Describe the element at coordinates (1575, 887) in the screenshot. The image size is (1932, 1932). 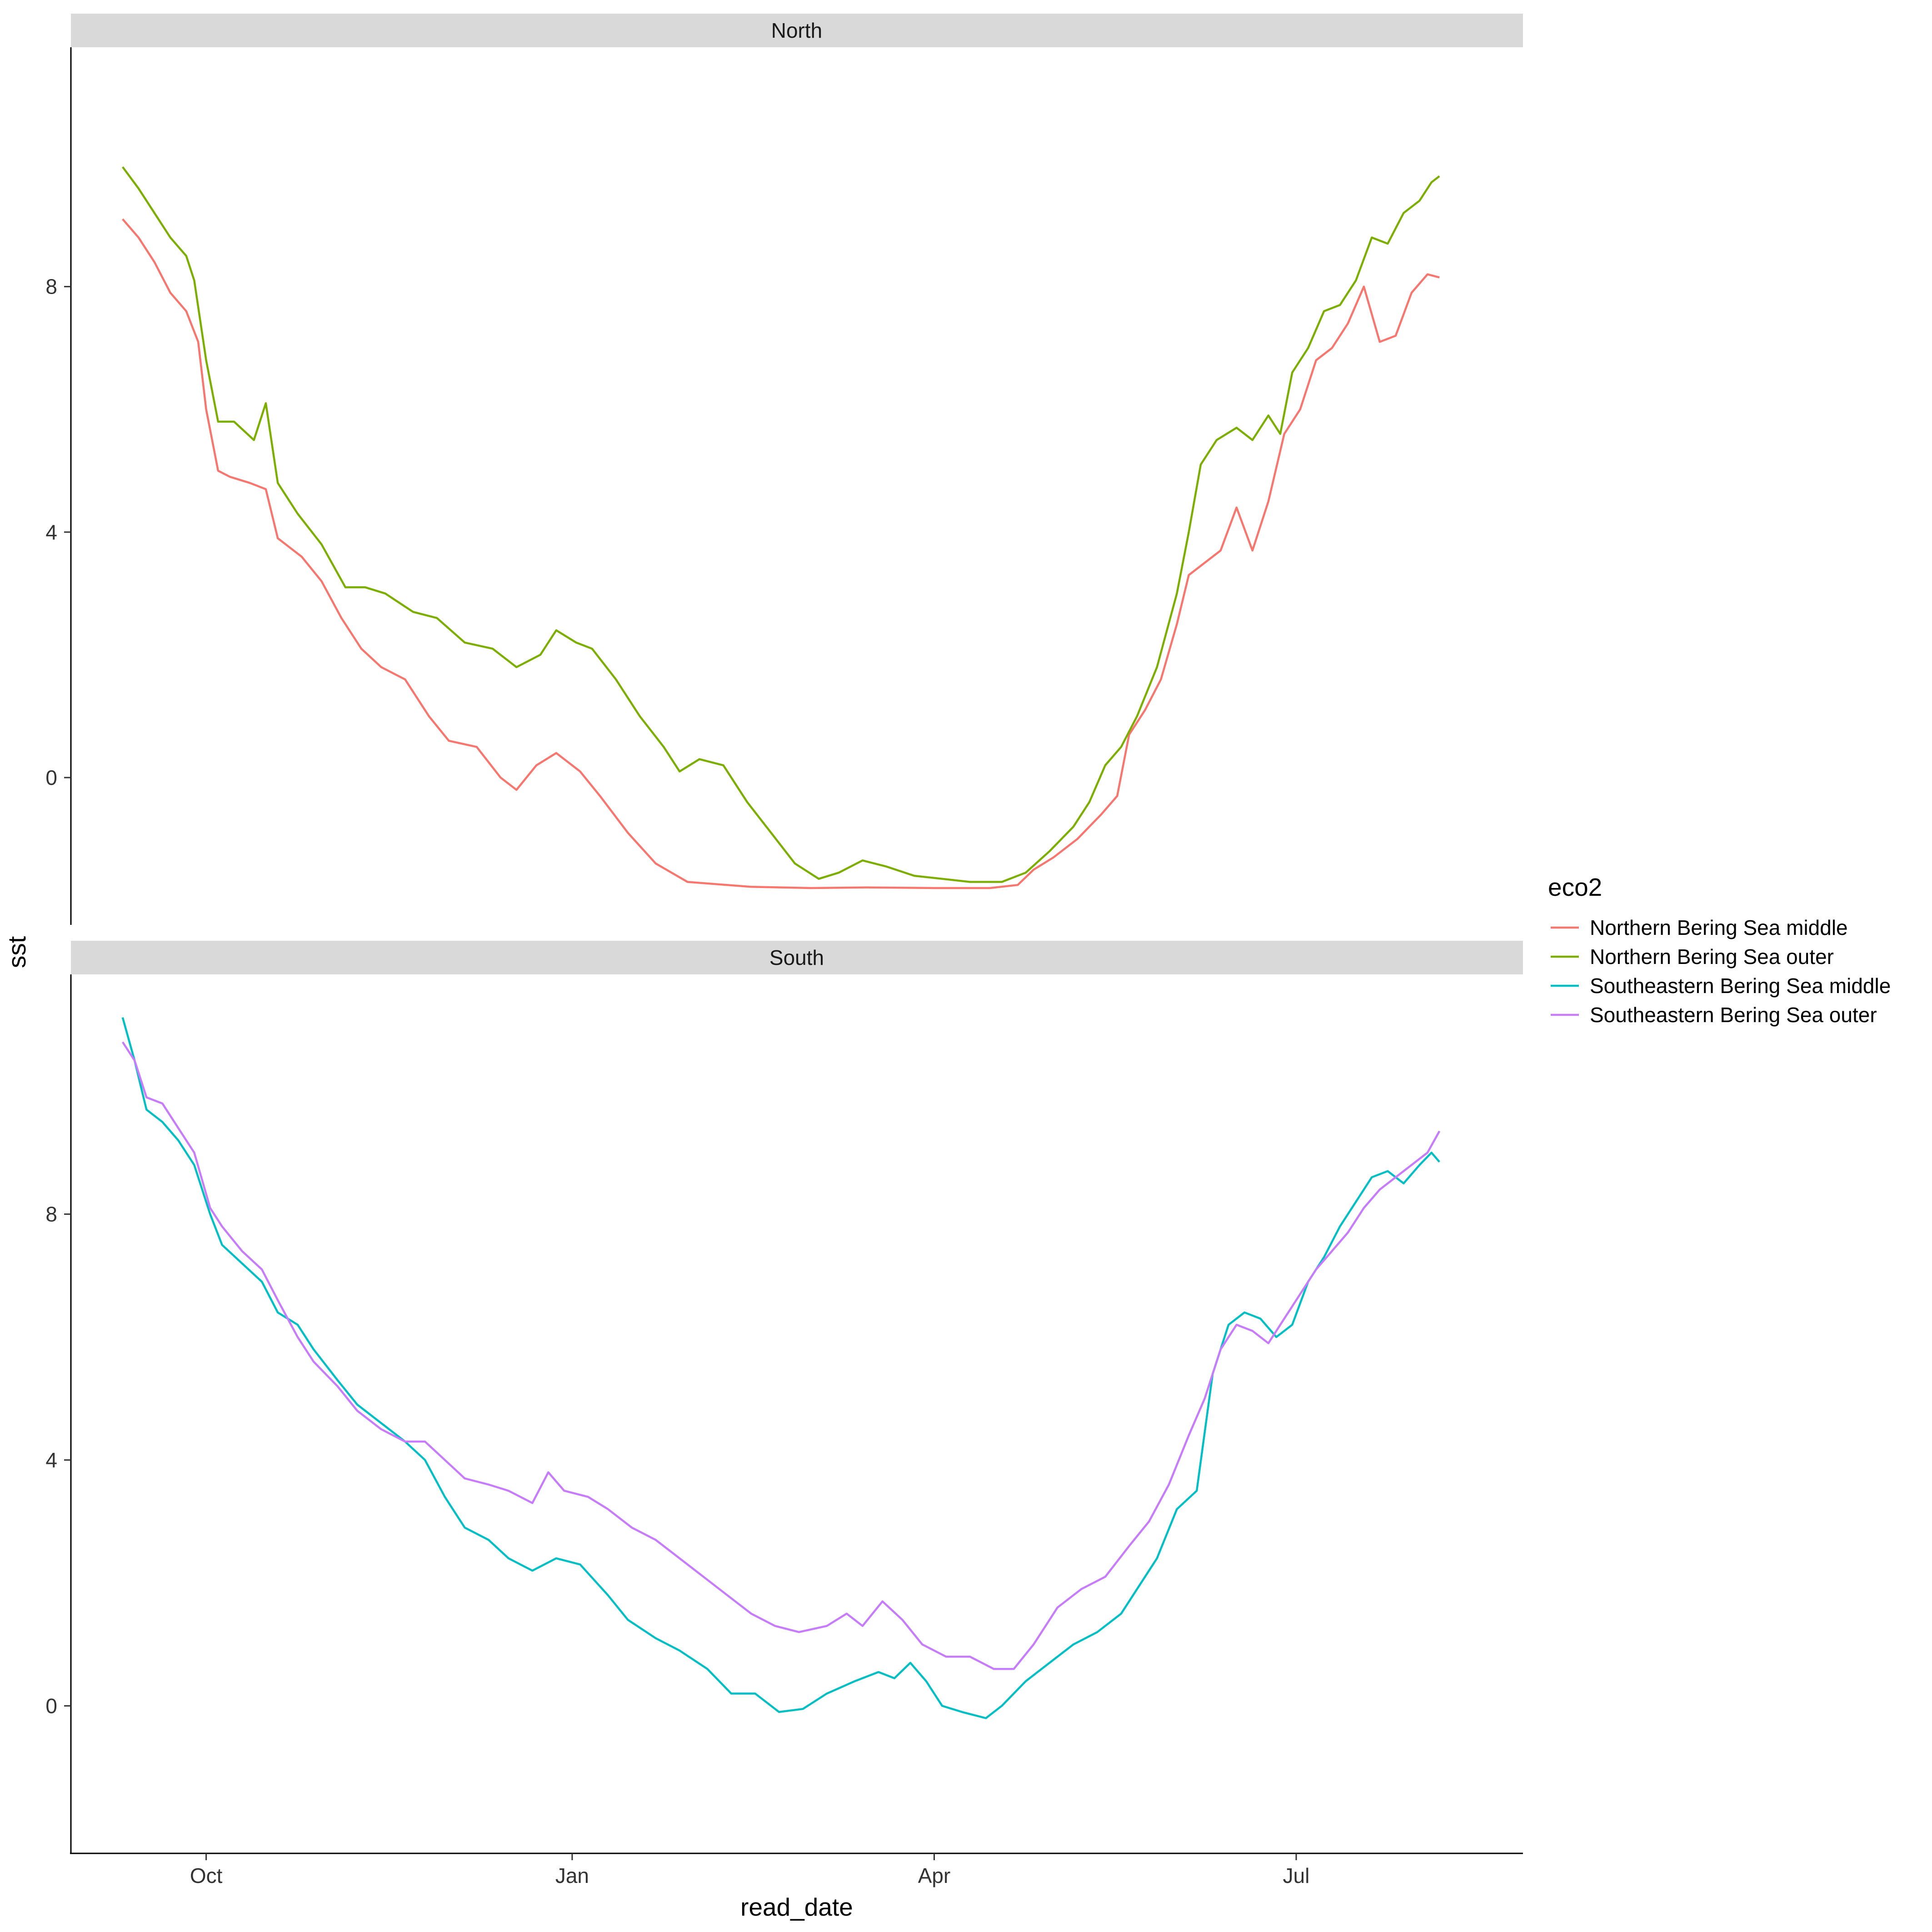
I see `legend-title: eco2` at that location.